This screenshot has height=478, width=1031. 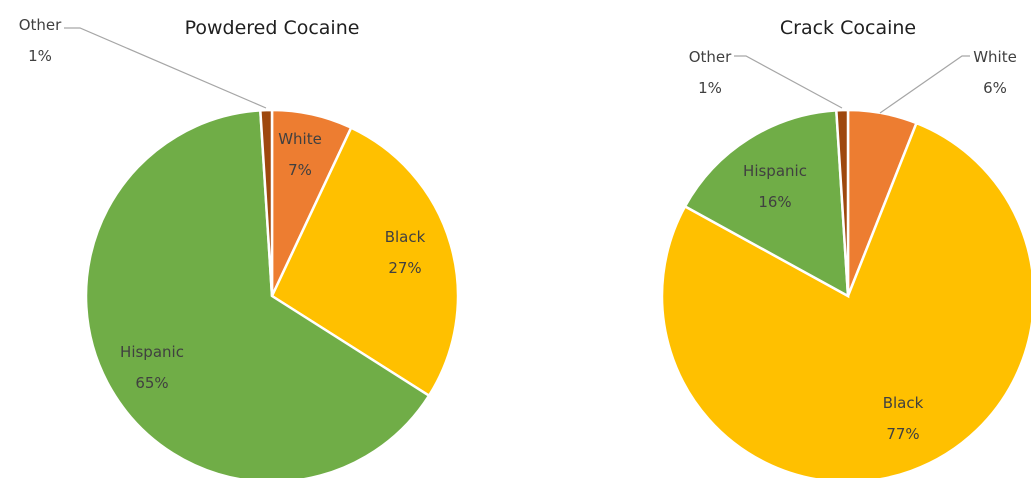 I want to click on pie-slice-black, so click(x=365, y=262).